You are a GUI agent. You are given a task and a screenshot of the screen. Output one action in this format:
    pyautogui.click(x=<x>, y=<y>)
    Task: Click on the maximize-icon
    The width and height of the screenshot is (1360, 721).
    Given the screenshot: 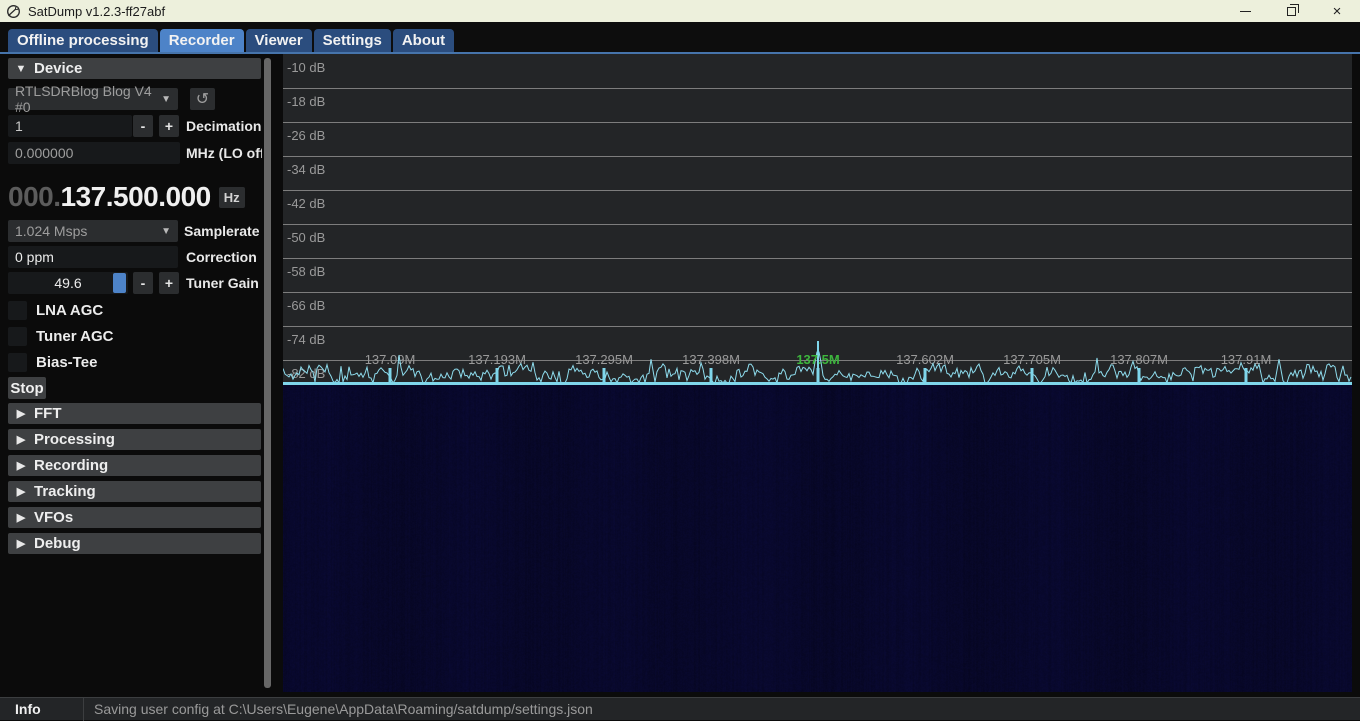 What is the action you would take?
    pyautogui.click(x=1292, y=9)
    